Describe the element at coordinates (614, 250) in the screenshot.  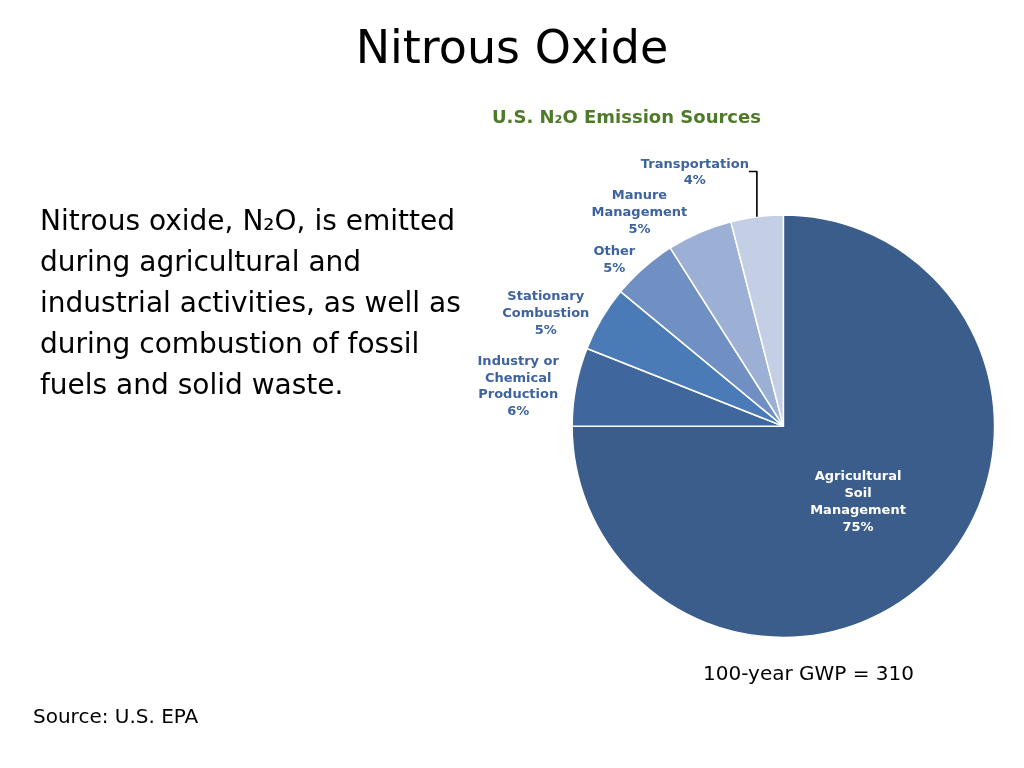
I see `slice-label: Other` at that location.